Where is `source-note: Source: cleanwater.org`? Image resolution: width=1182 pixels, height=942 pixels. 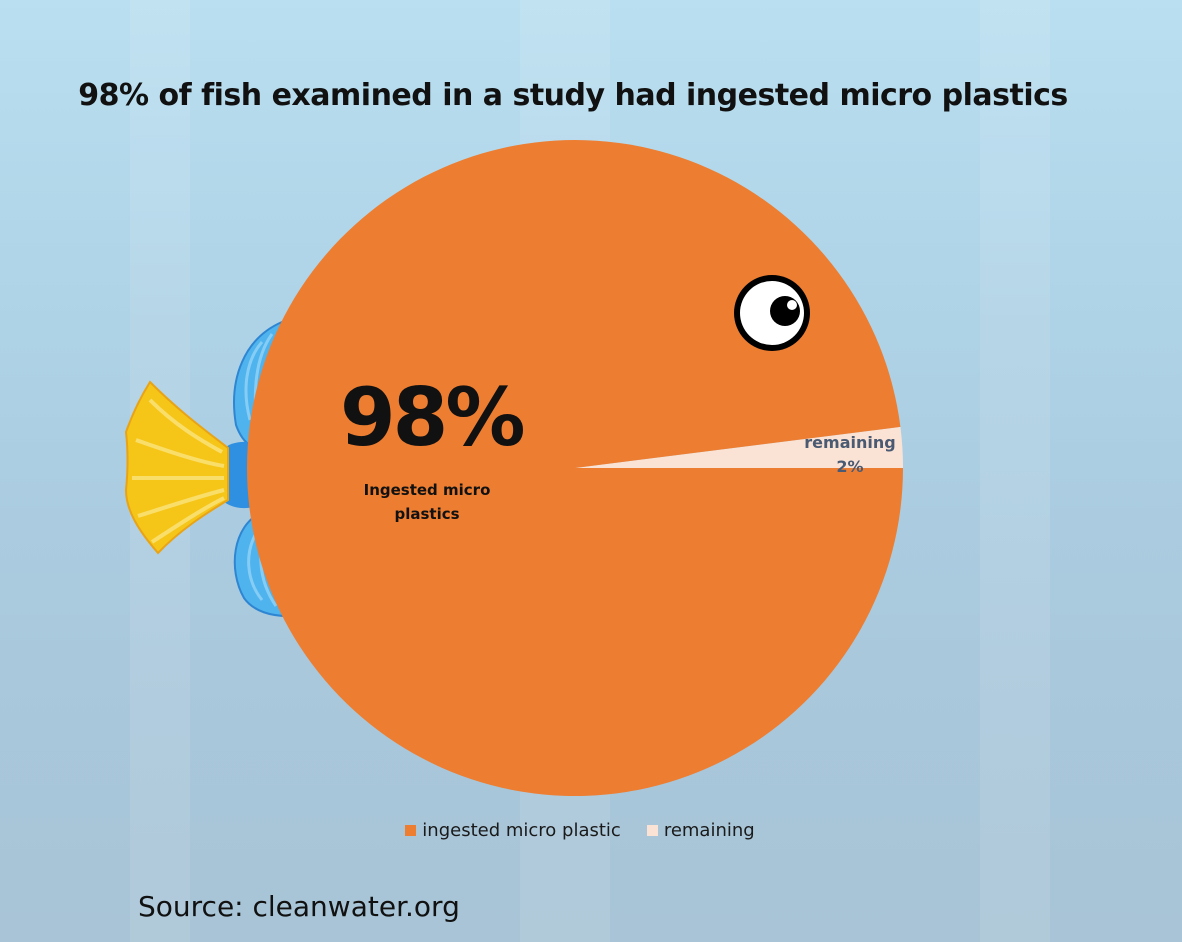
source-note: Source: cleanwater.org is located at coordinates (299, 906).